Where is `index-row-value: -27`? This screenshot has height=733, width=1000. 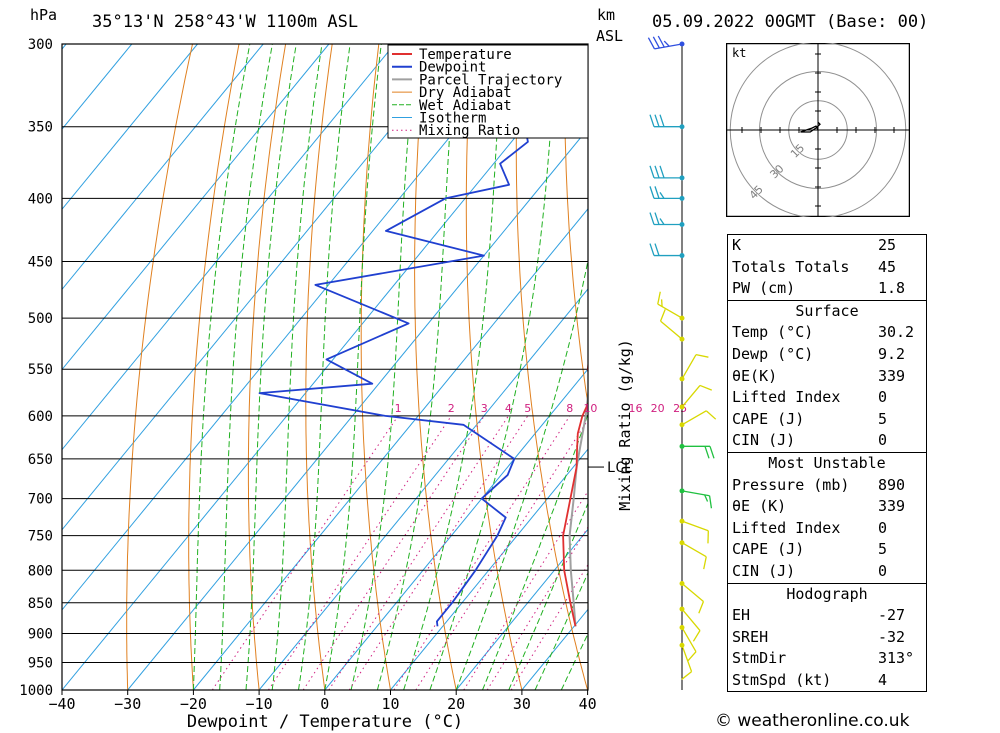
index-row-value: -27 is located at coordinates (891, 615).